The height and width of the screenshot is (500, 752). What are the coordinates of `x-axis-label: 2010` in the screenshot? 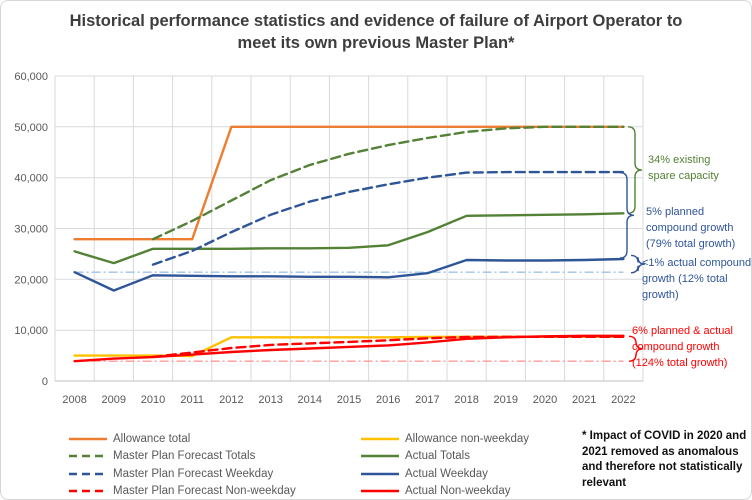 It's located at (153, 400).